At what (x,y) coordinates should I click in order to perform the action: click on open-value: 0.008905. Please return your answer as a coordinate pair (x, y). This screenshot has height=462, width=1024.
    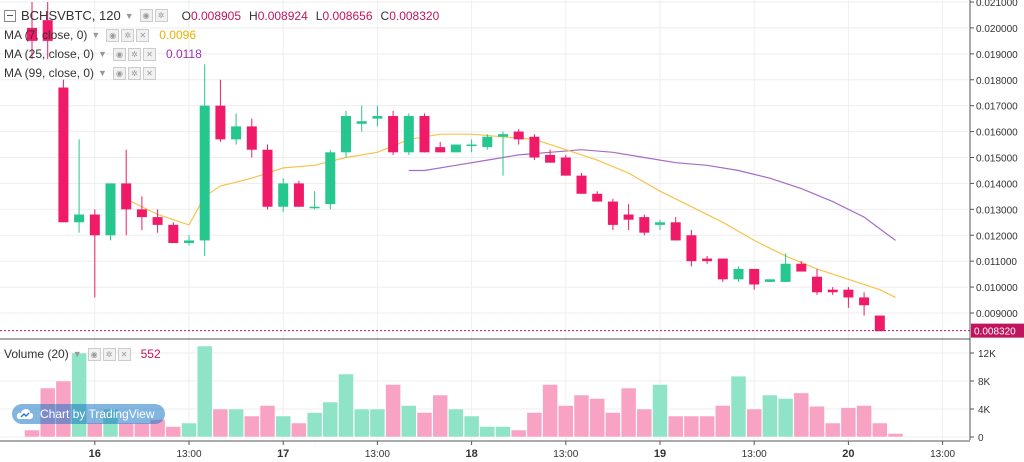
    Looking at the image, I should click on (216, 15).